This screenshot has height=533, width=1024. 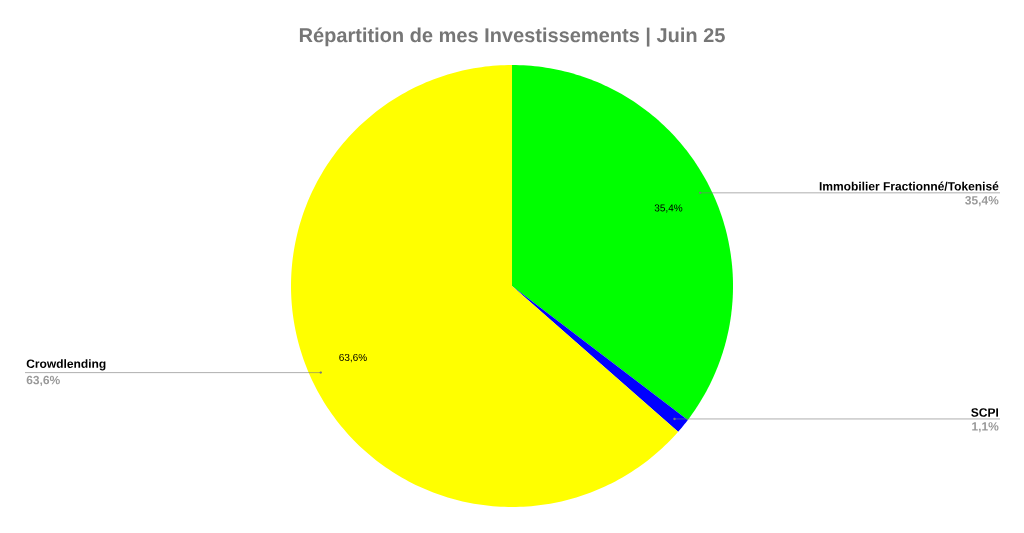 I want to click on data-label: 1,1%, so click(x=985, y=427).